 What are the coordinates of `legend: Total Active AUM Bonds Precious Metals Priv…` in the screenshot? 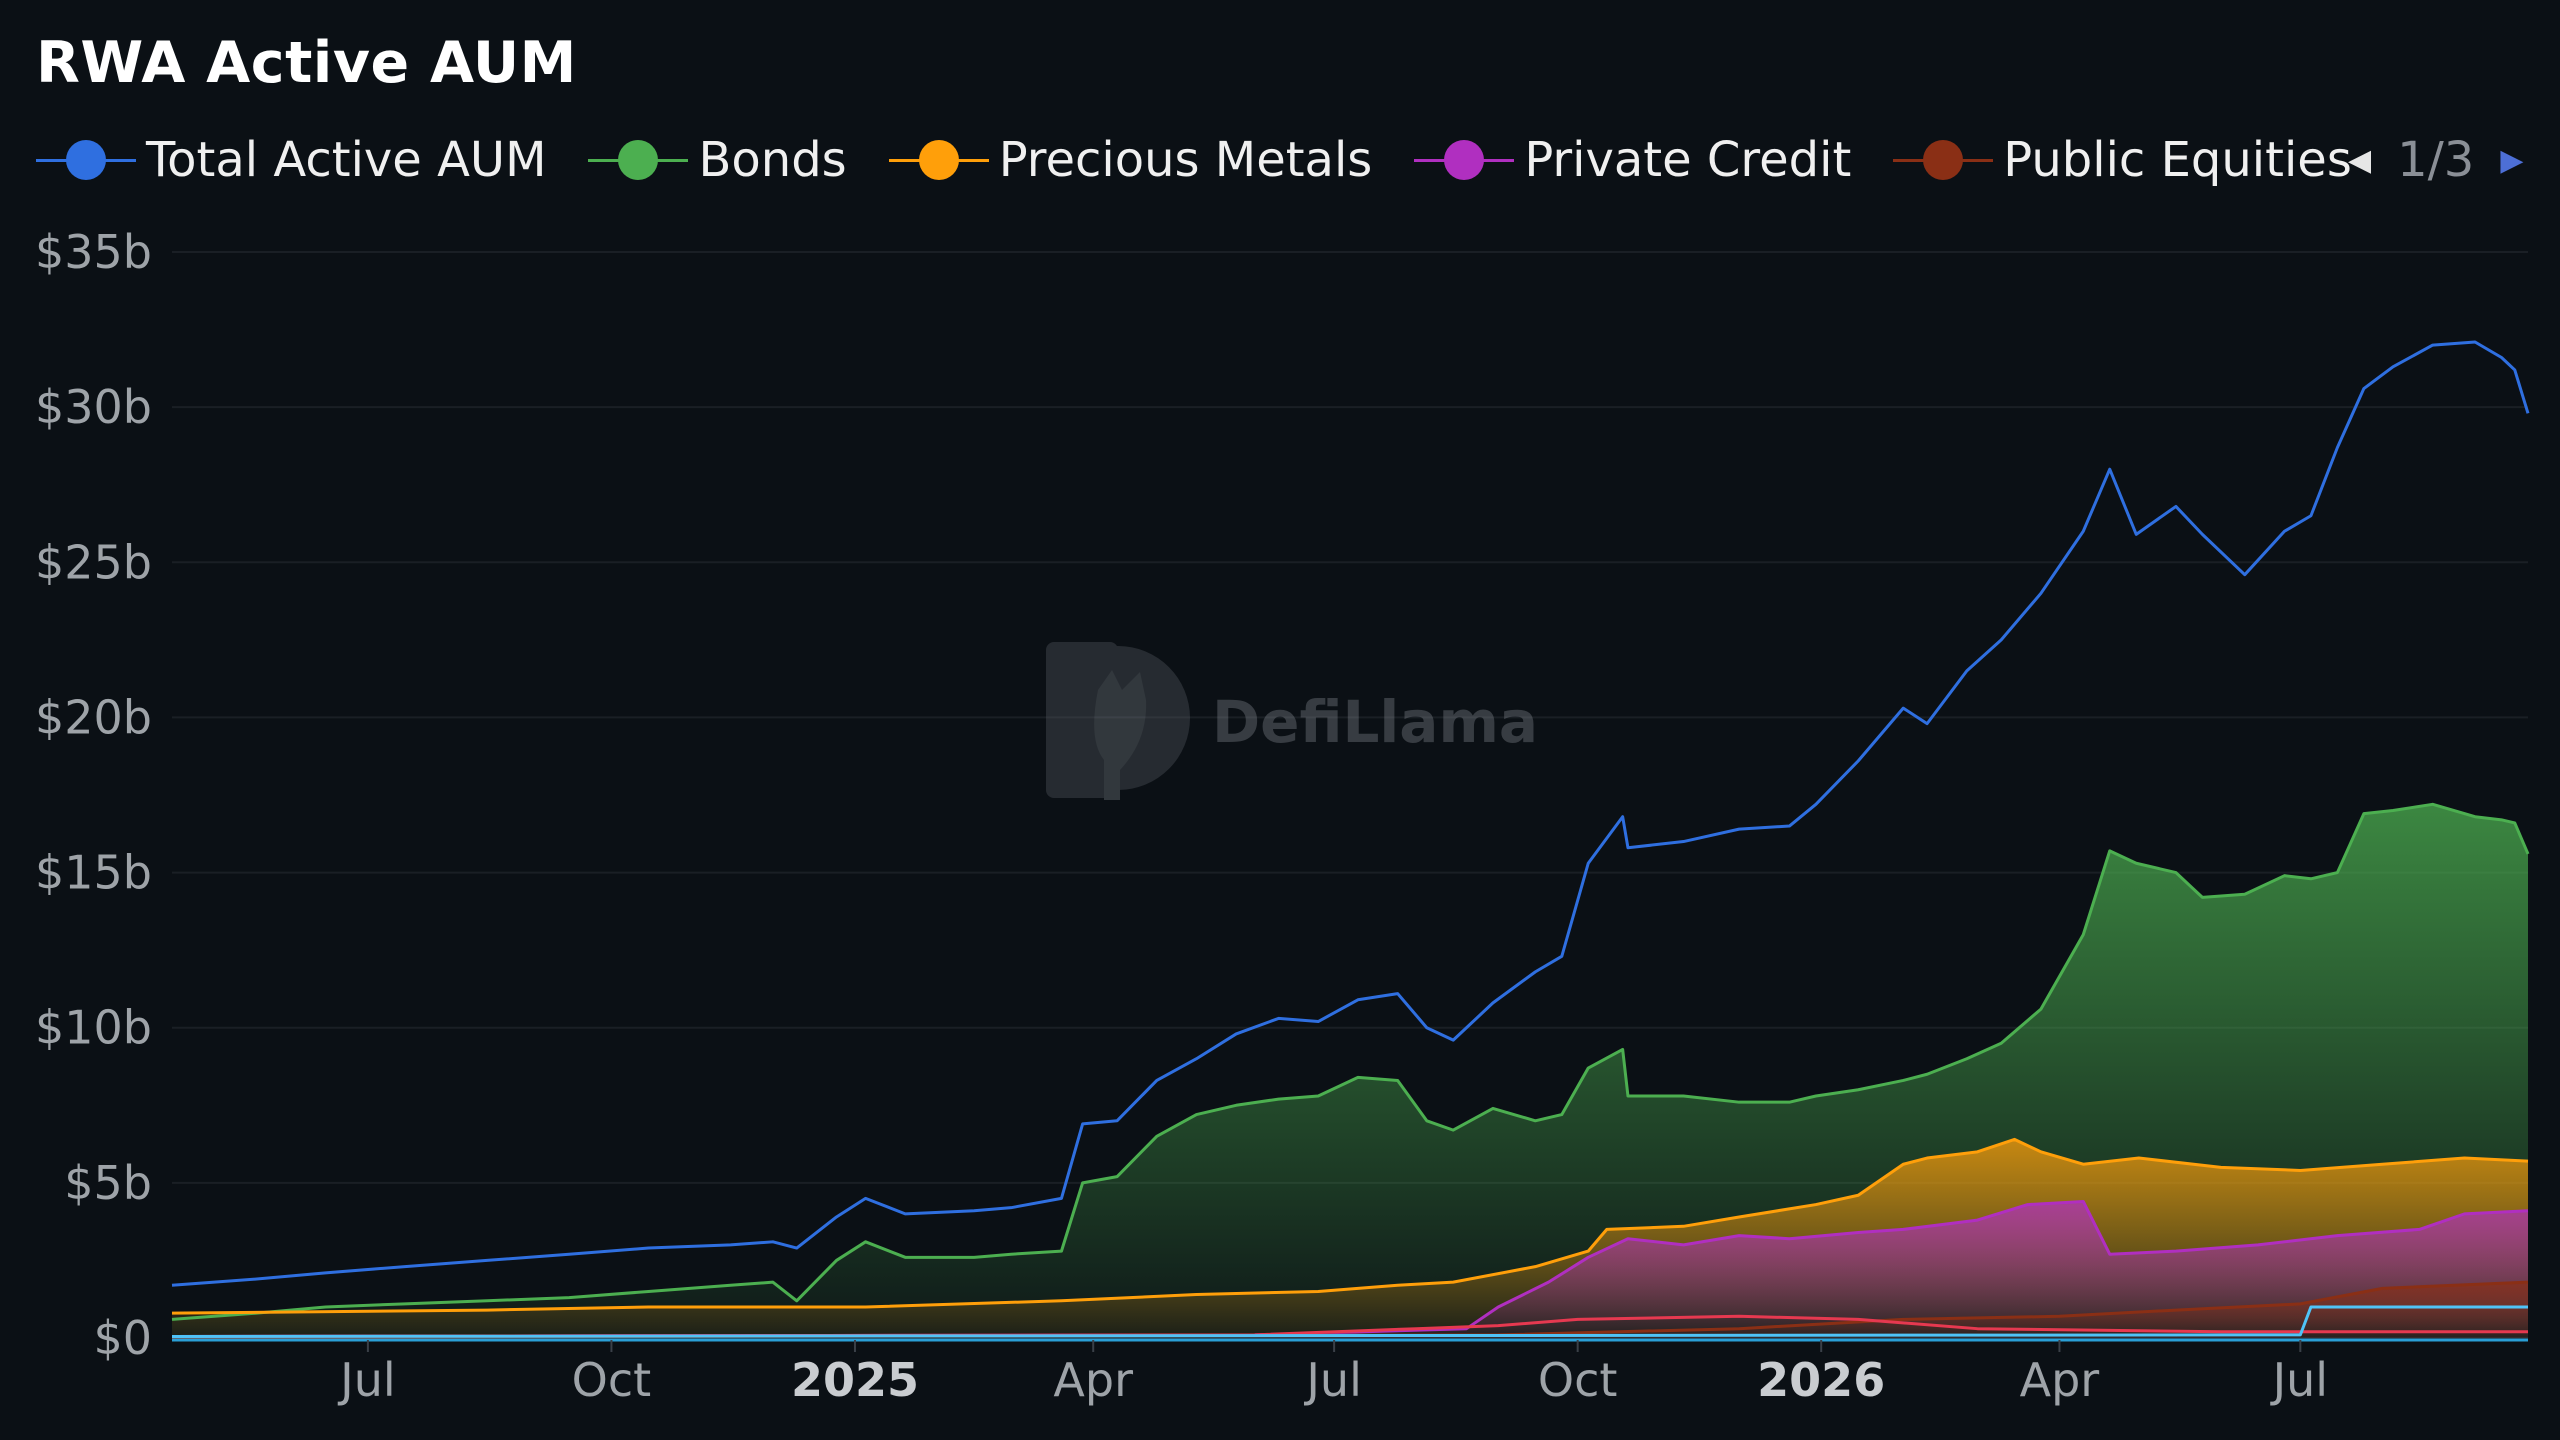 It's located at (1215, 160).